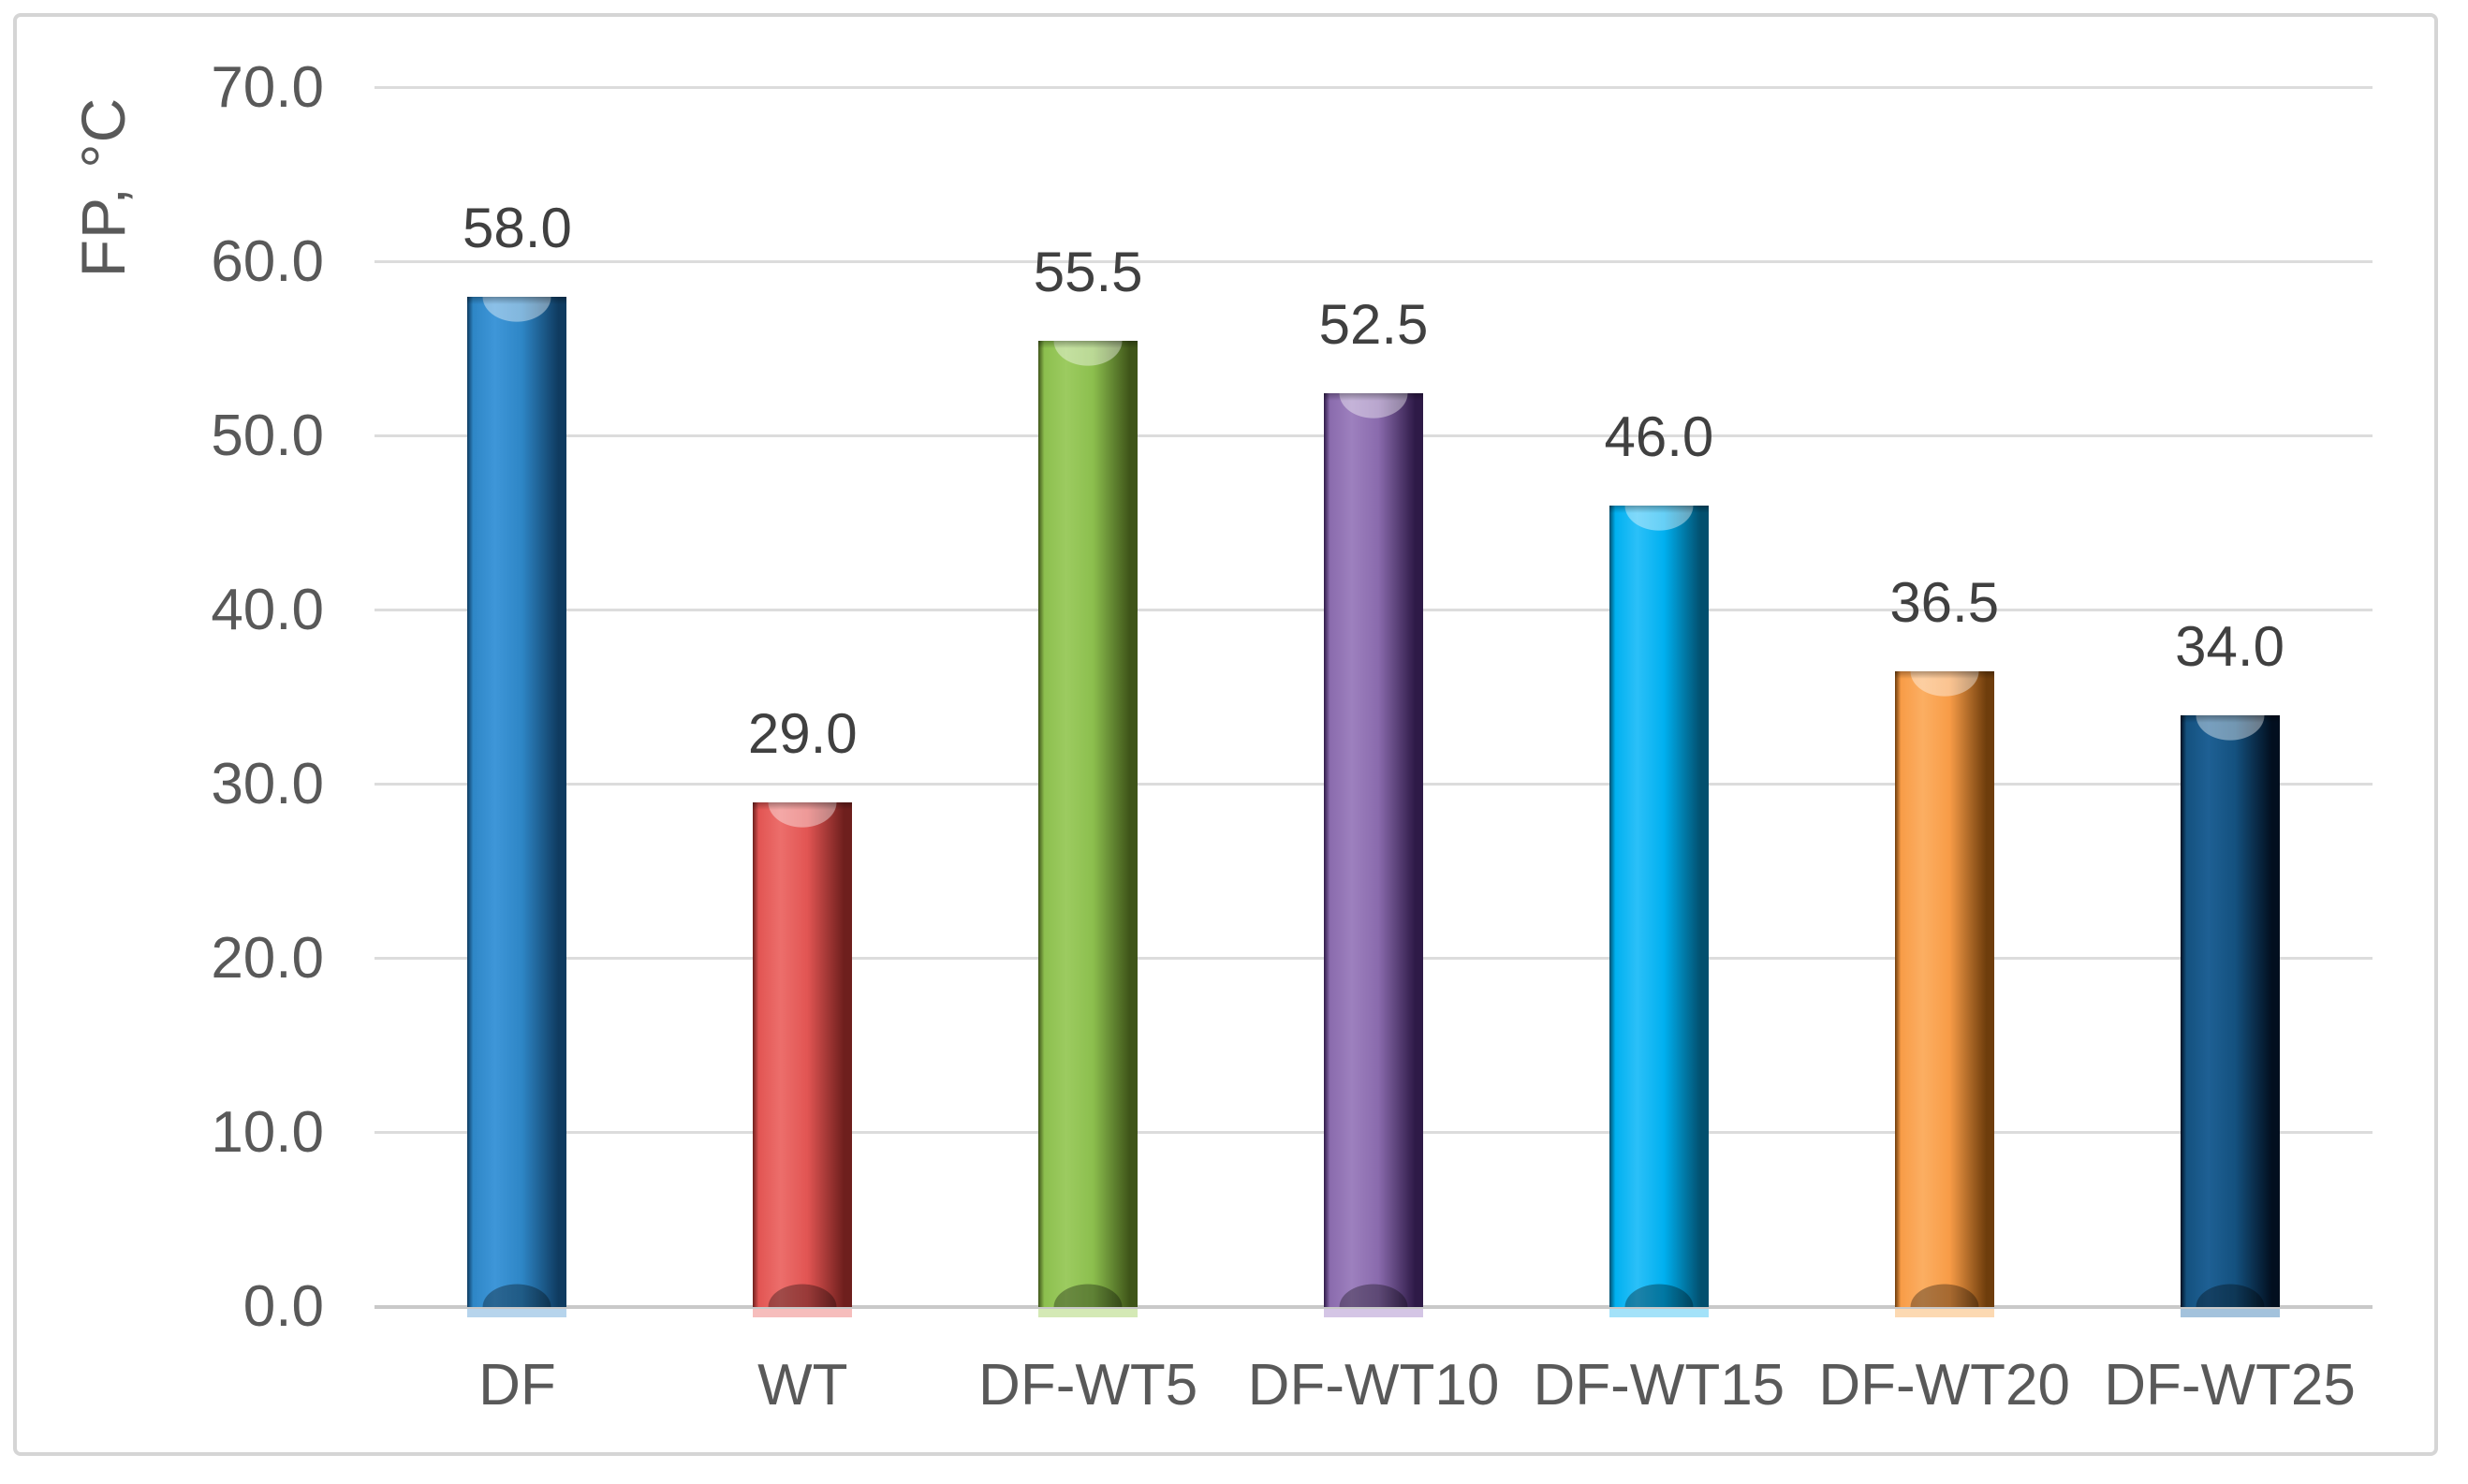 Image resolution: width=2468 pixels, height=1484 pixels. I want to click on data-label-WT: 29.0, so click(802, 733).